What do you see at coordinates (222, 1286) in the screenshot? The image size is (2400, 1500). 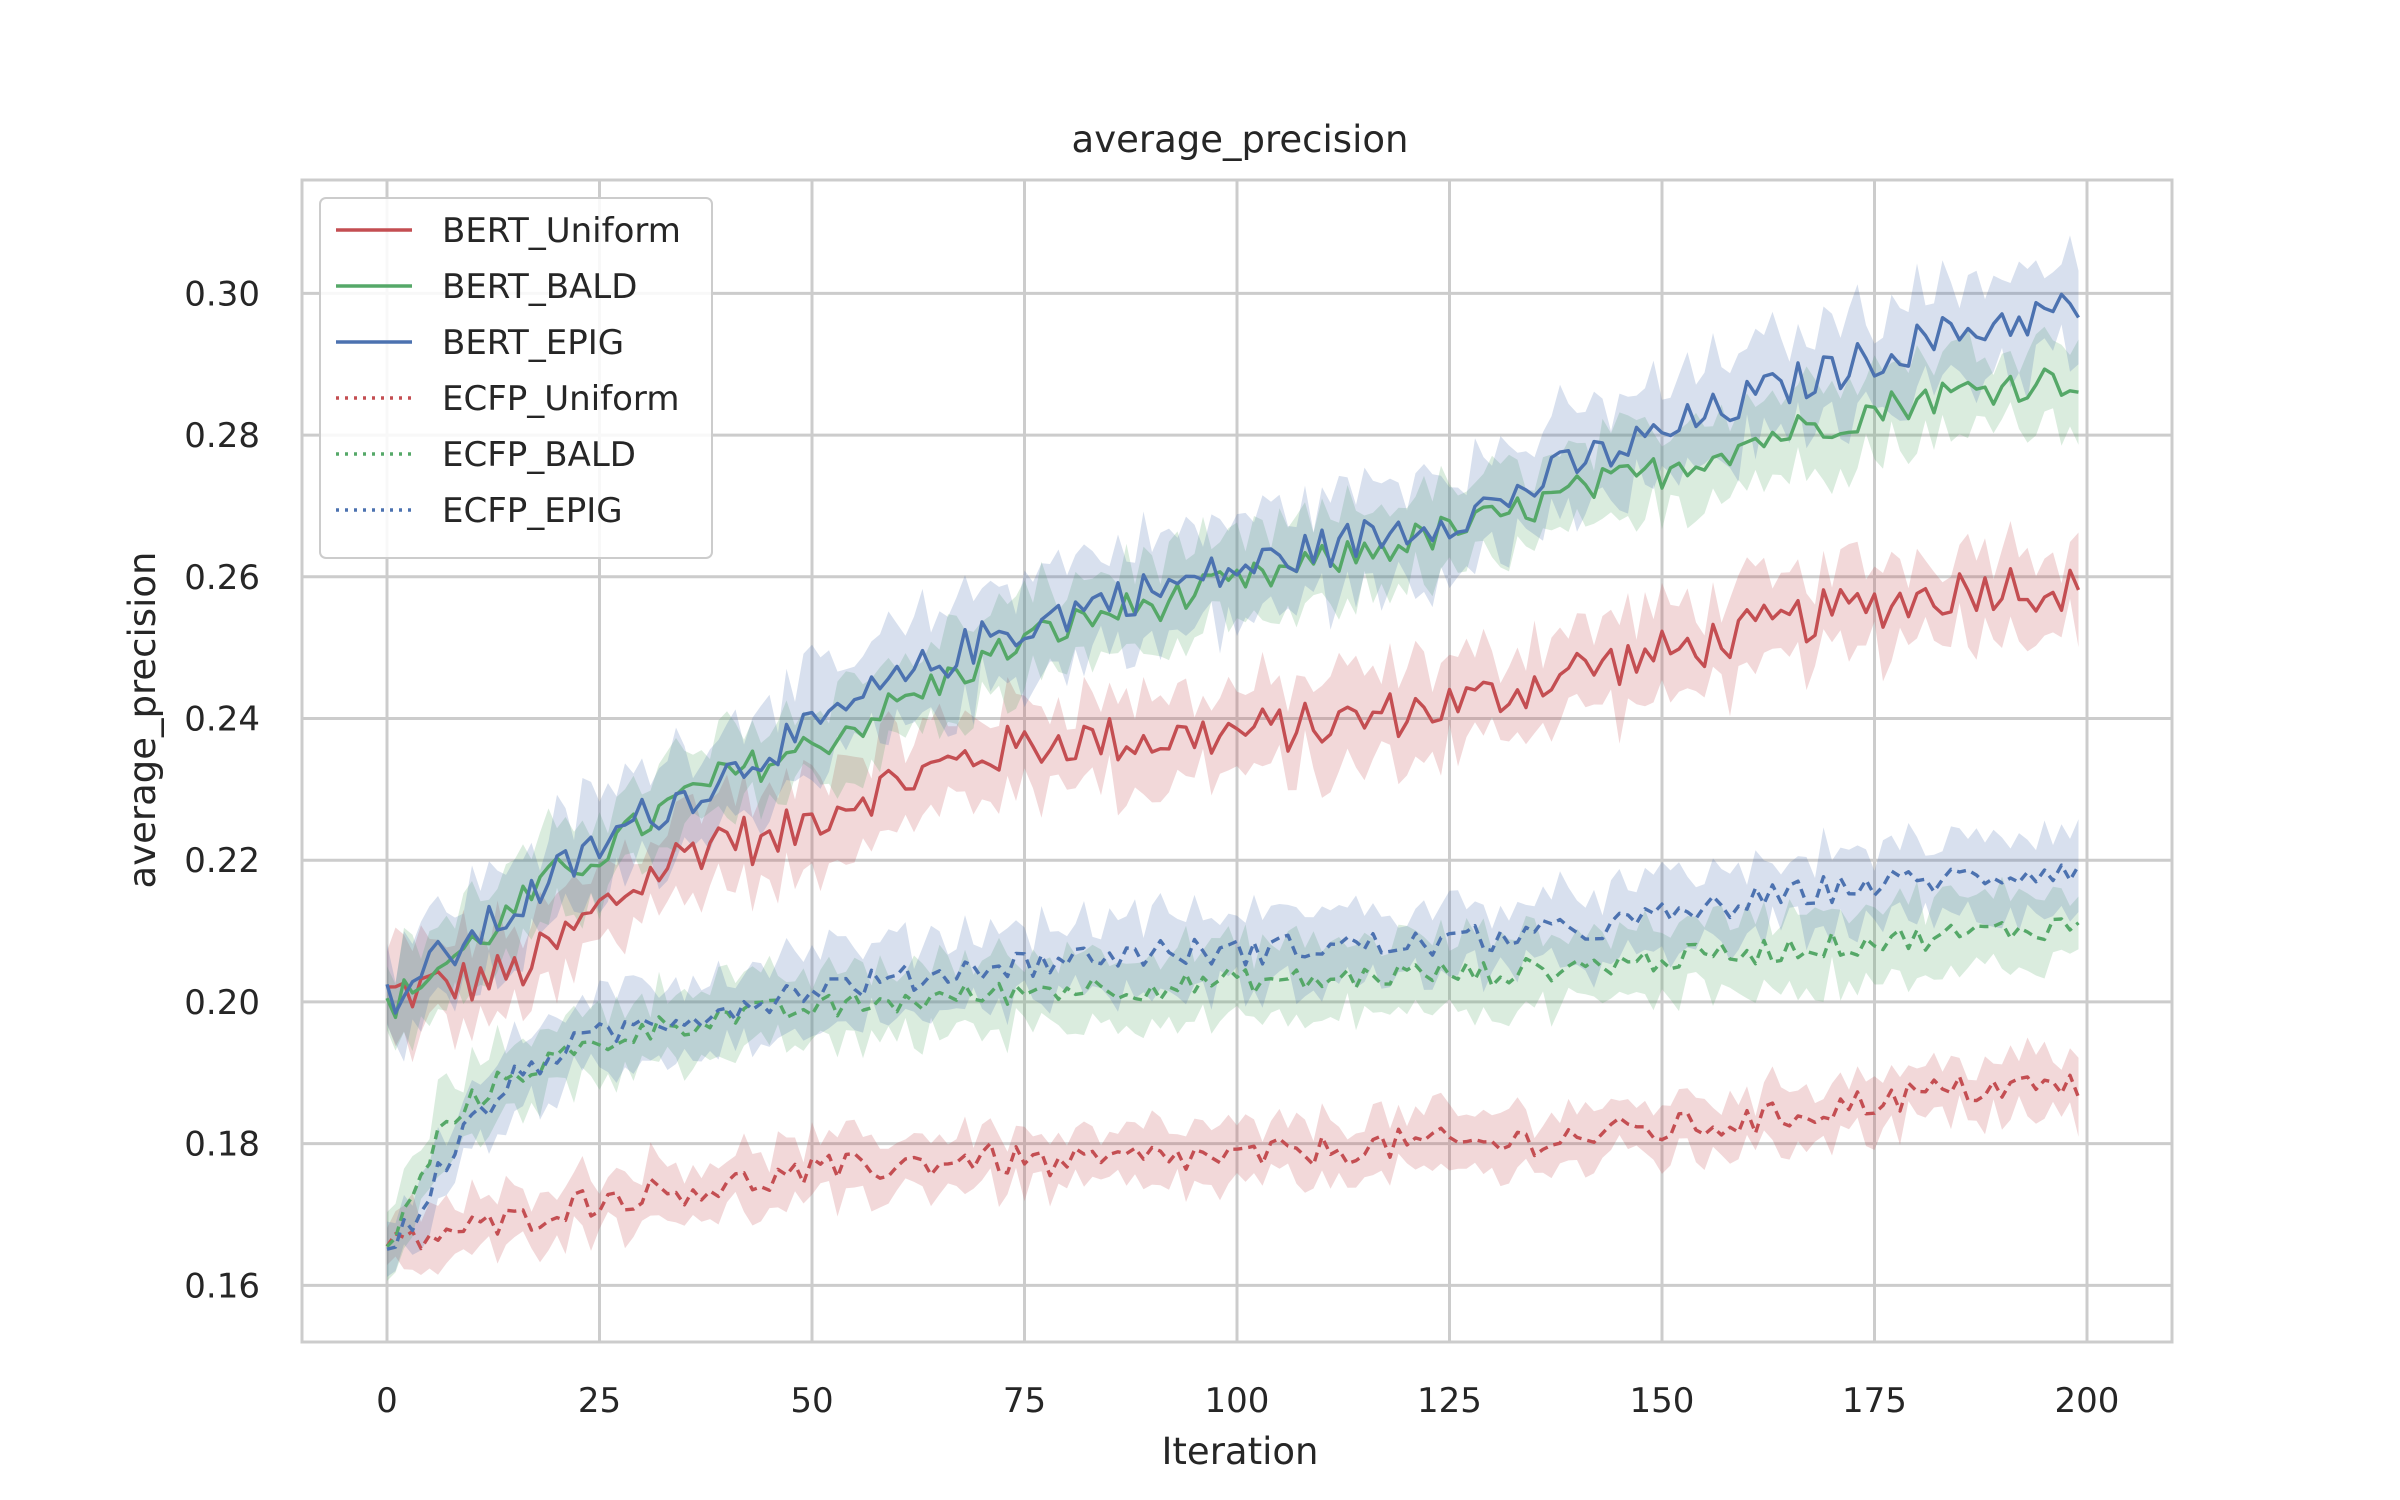 I see `y-tick-label: 0.16` at bounding box center [222, 1286].